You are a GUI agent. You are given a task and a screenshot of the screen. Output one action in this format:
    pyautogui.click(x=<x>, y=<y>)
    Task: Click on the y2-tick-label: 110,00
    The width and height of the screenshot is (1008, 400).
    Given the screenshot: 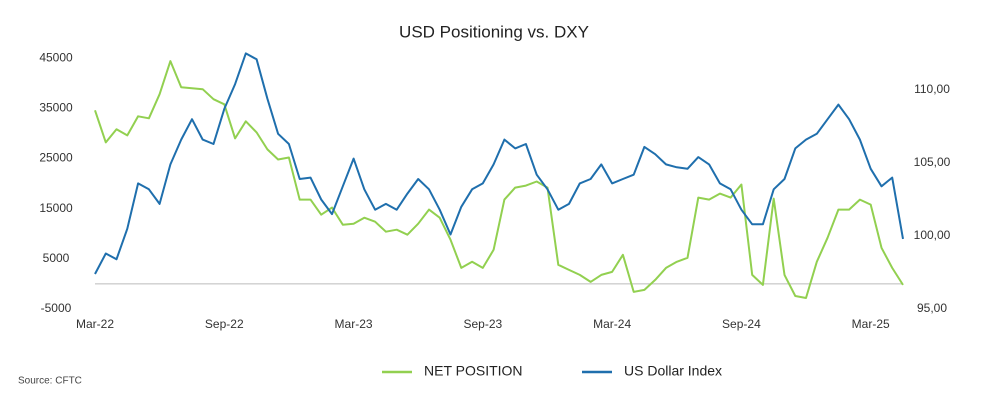 What is the action you would take?
    pyautogui.click(x=932, y=89)
    